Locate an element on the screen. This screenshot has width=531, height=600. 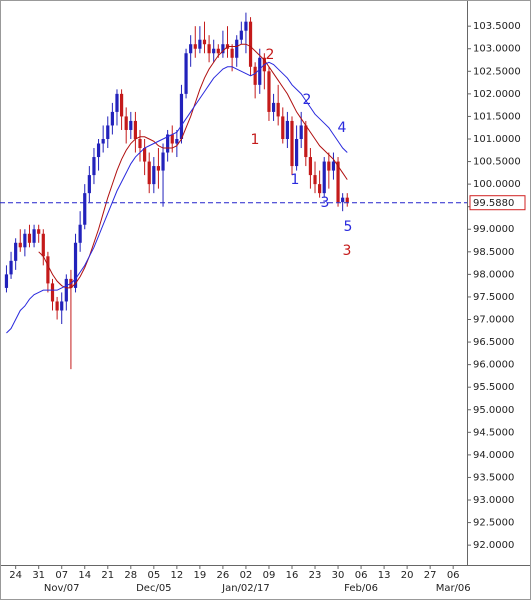
y-tick-label: 101.5000 is located at coordinates (497, 116).